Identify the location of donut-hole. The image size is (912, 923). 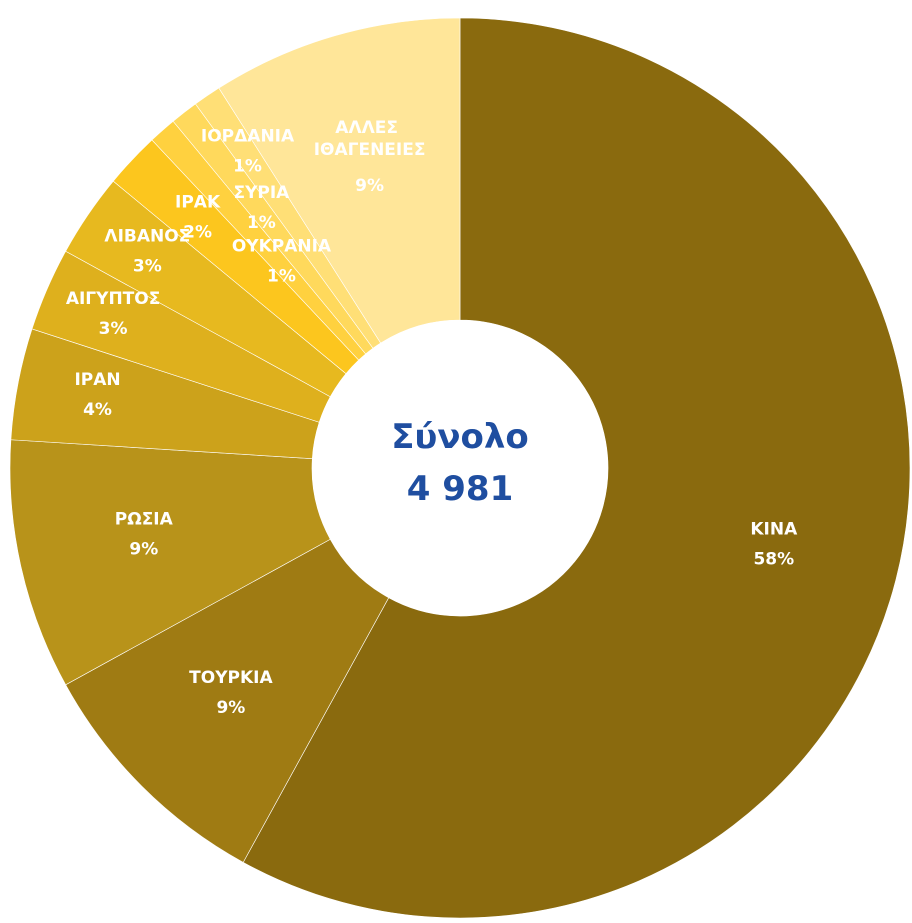
(460, 468).